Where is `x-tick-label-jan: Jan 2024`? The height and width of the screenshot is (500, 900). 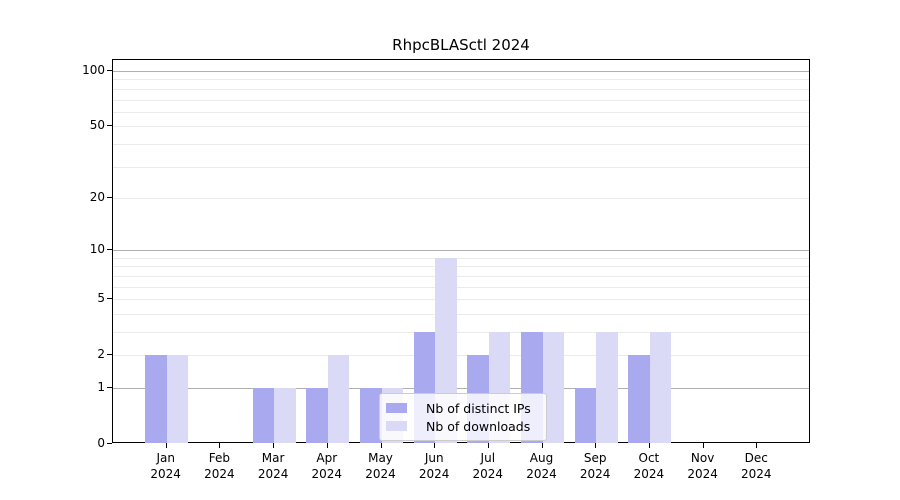
x-tick-label-jan: Jan 2024 is located at coordinates (165, 466).